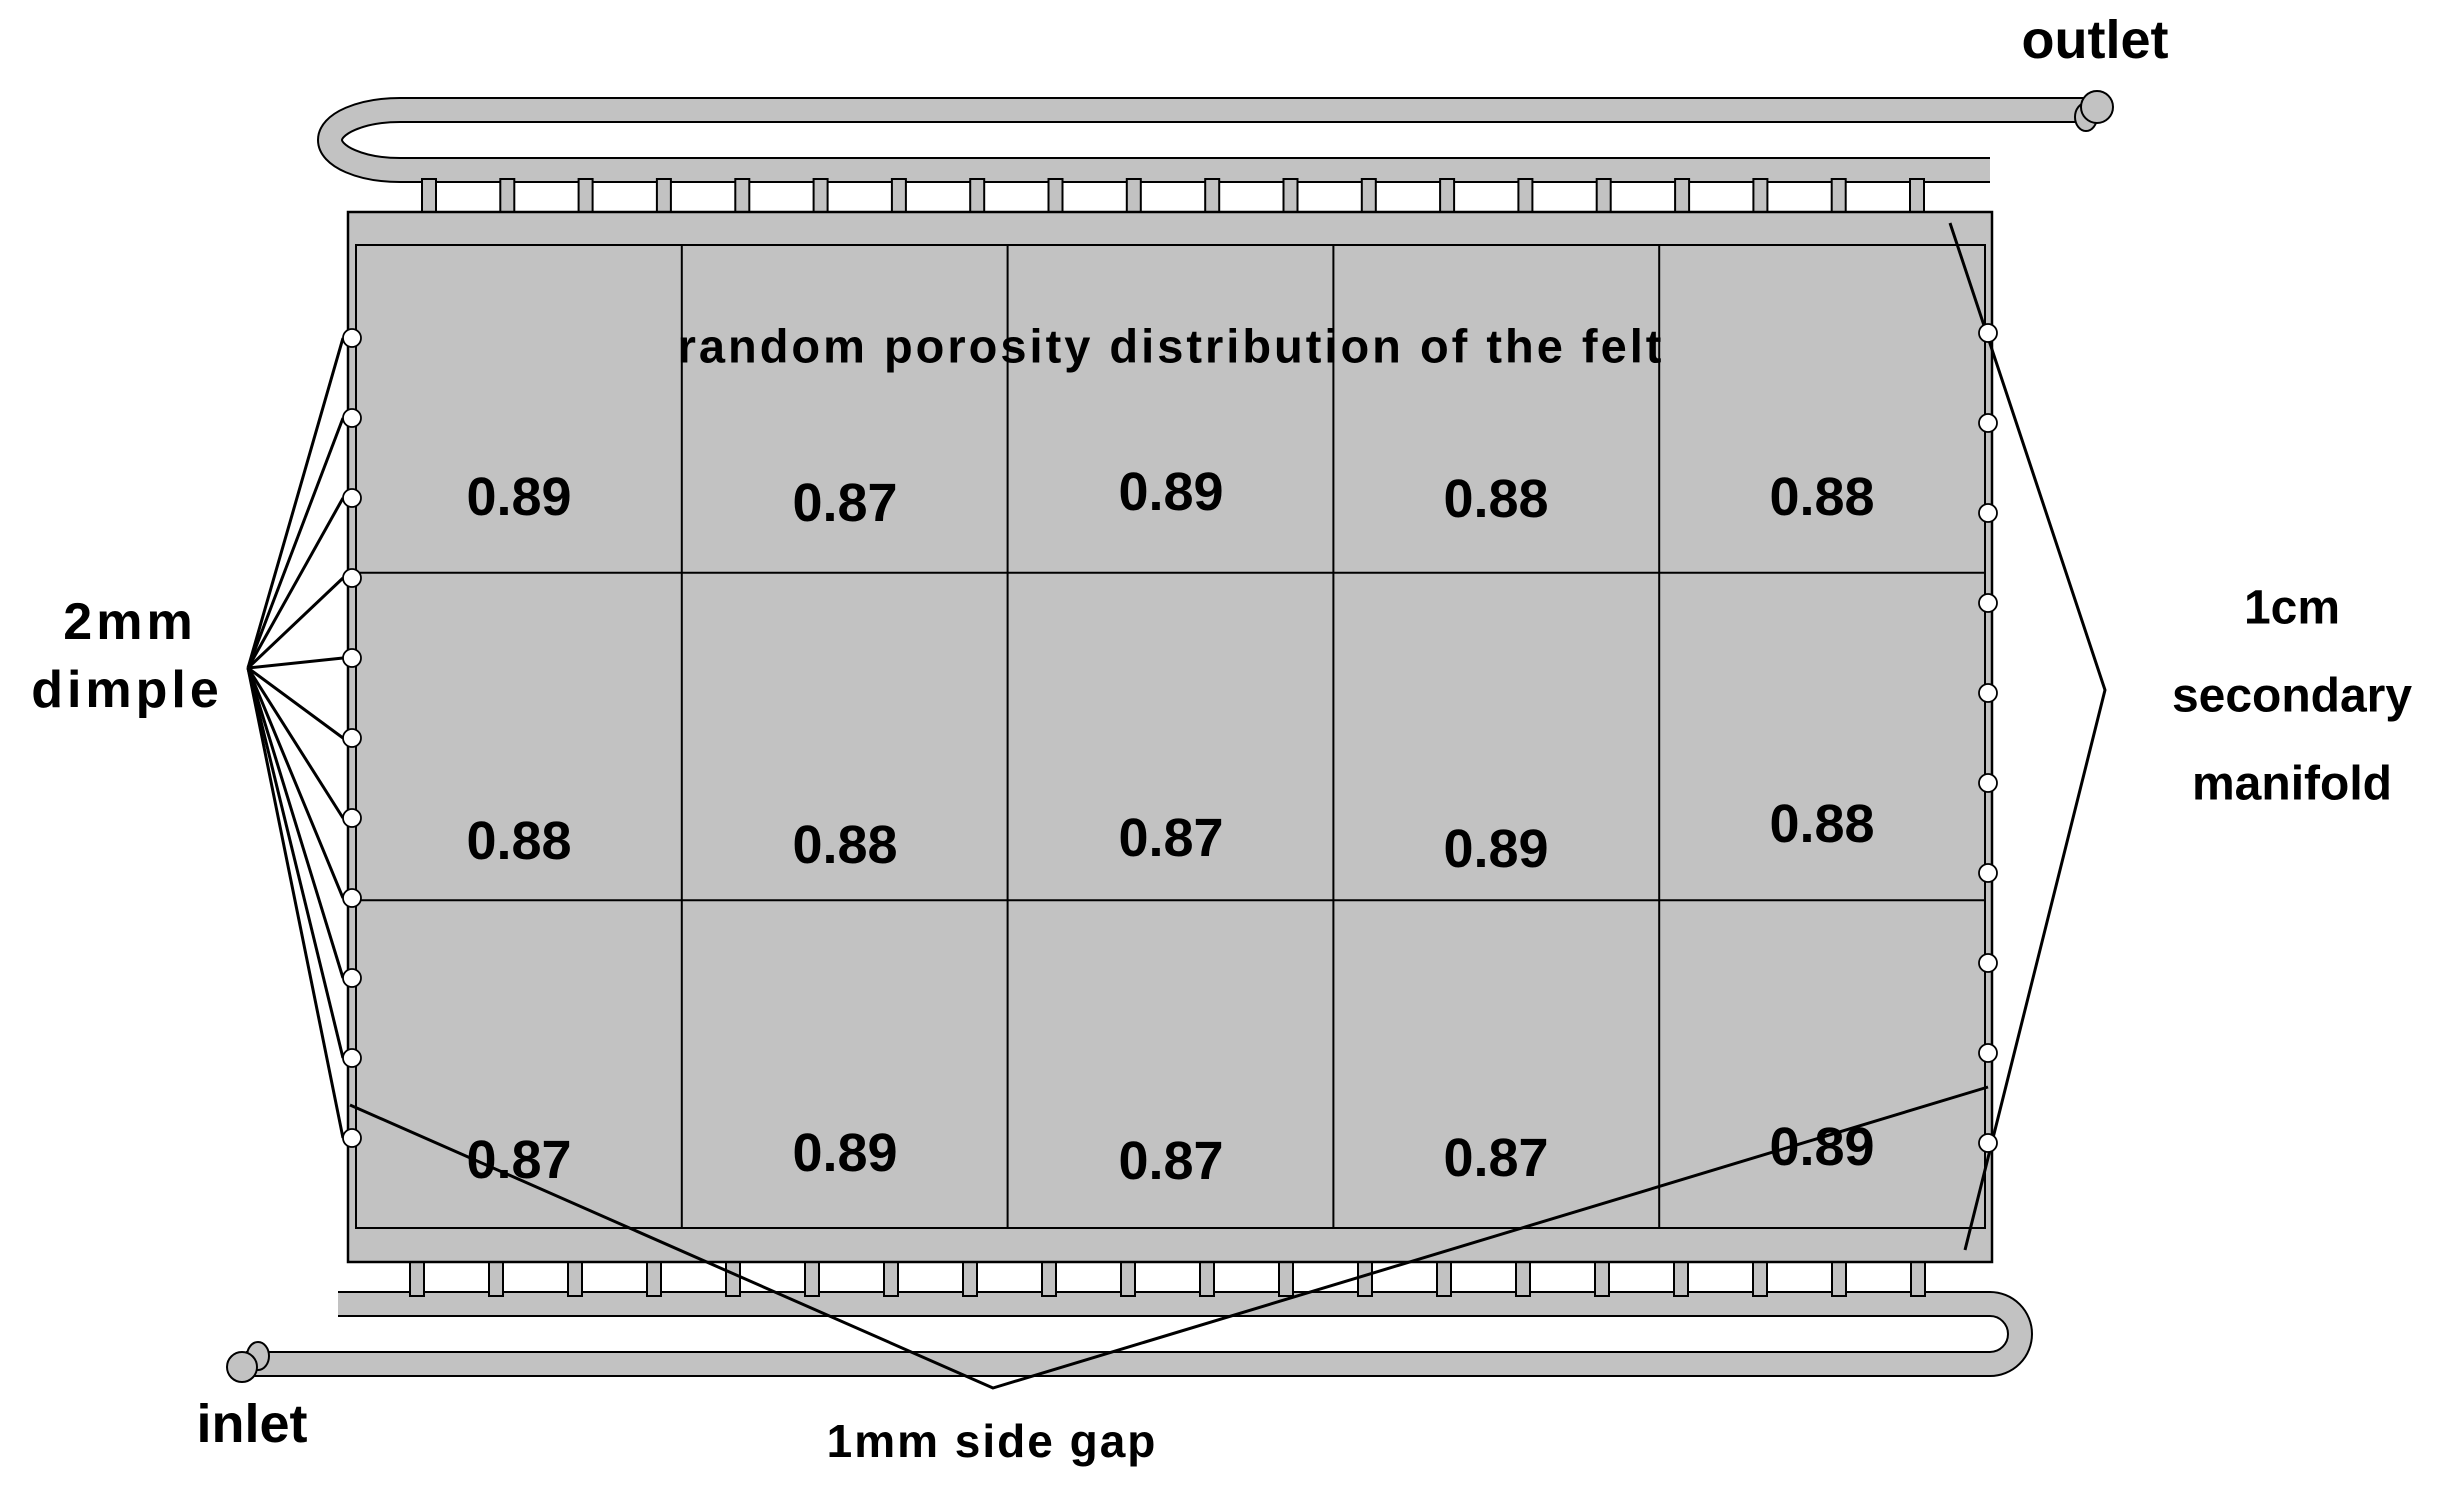 This screenshot has height=1510, width=2456. I want to click on right-edge-dimples, so click(1988, 738).